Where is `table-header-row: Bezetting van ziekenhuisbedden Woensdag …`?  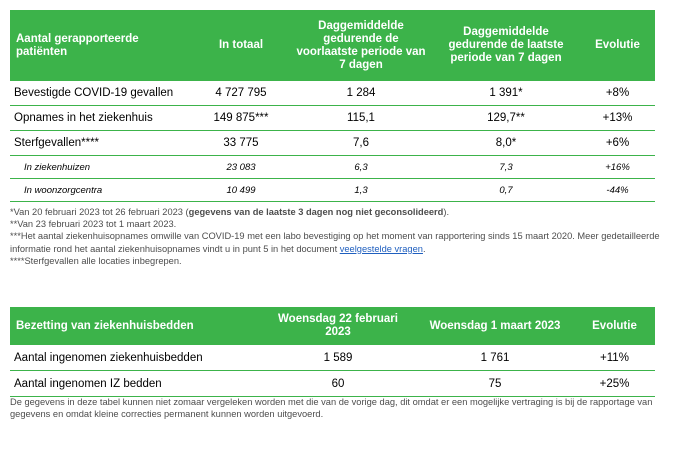
table-header-row: Bezetting van ziekenhuisbedden Woensdag … is located at coordinates (332, 326).